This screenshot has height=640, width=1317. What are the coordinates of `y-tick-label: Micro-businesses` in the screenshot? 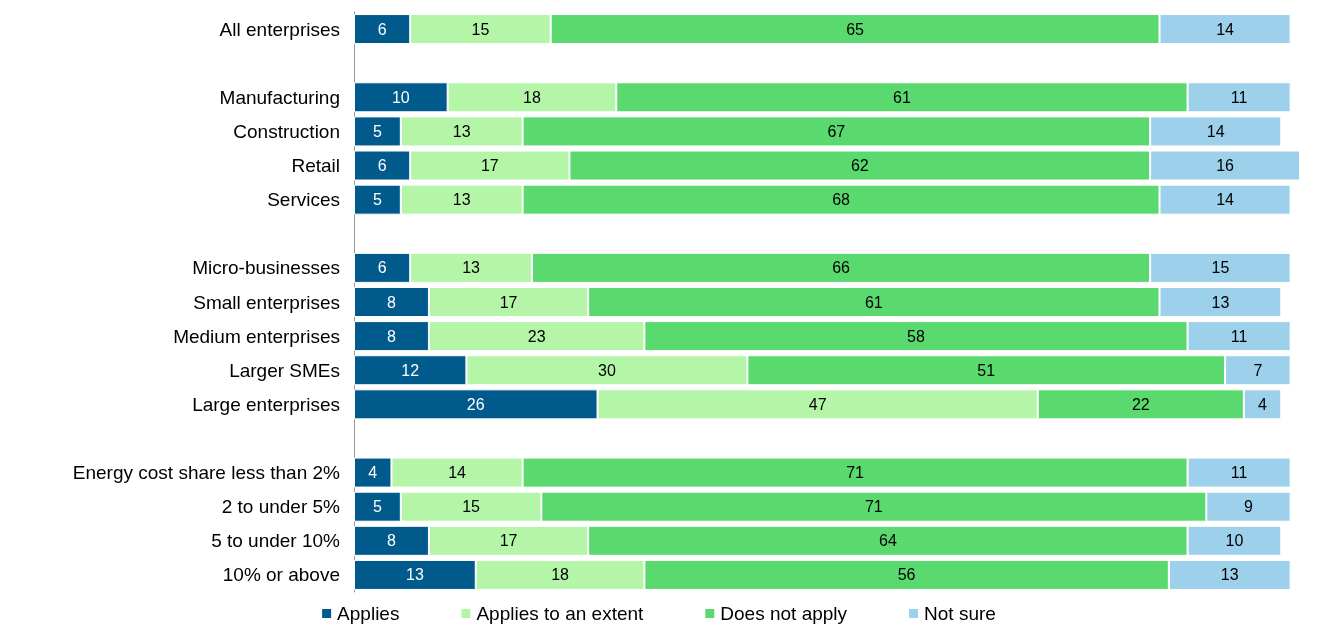 It's located at (266, 268).